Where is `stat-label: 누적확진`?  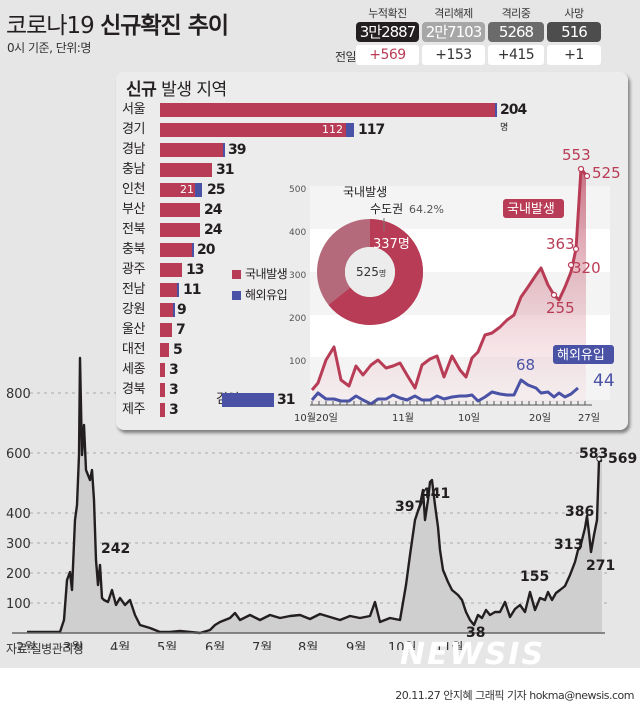
stat-label: 누적확진 is located at coordinates (387, 13).